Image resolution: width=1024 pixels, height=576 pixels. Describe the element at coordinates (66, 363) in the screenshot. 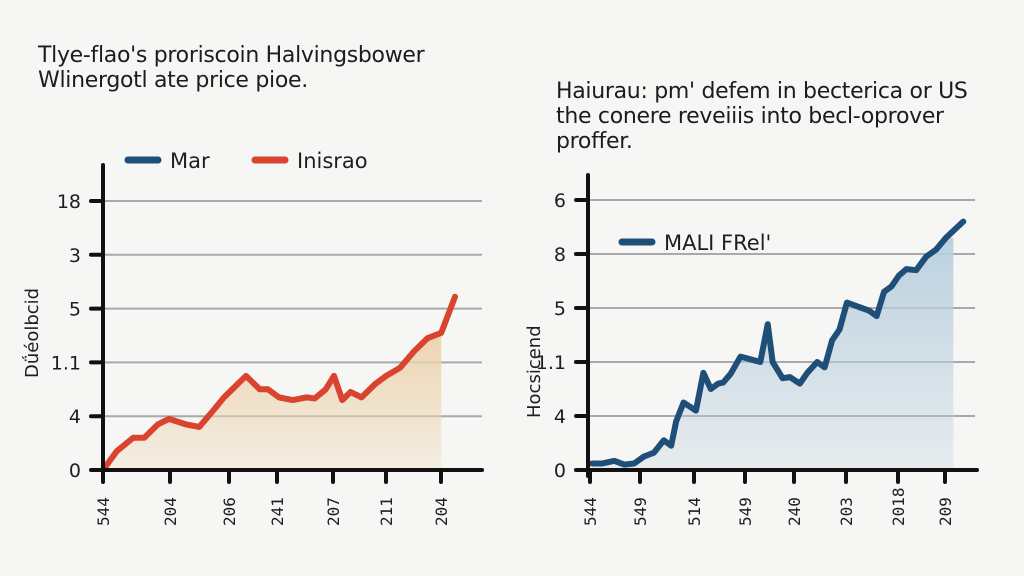

I see `left-y-tick-label: 1.1` at that location.